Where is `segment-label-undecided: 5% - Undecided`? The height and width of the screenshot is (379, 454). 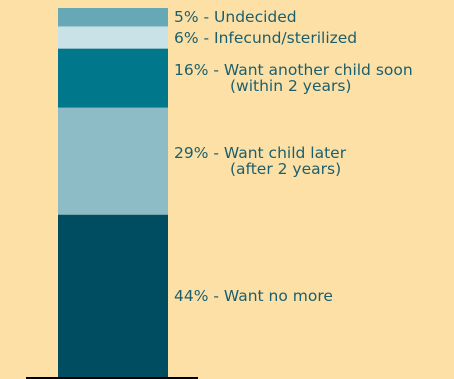
segment-label-undecided: 5% - Undecided is located at coordinates (235, 17).